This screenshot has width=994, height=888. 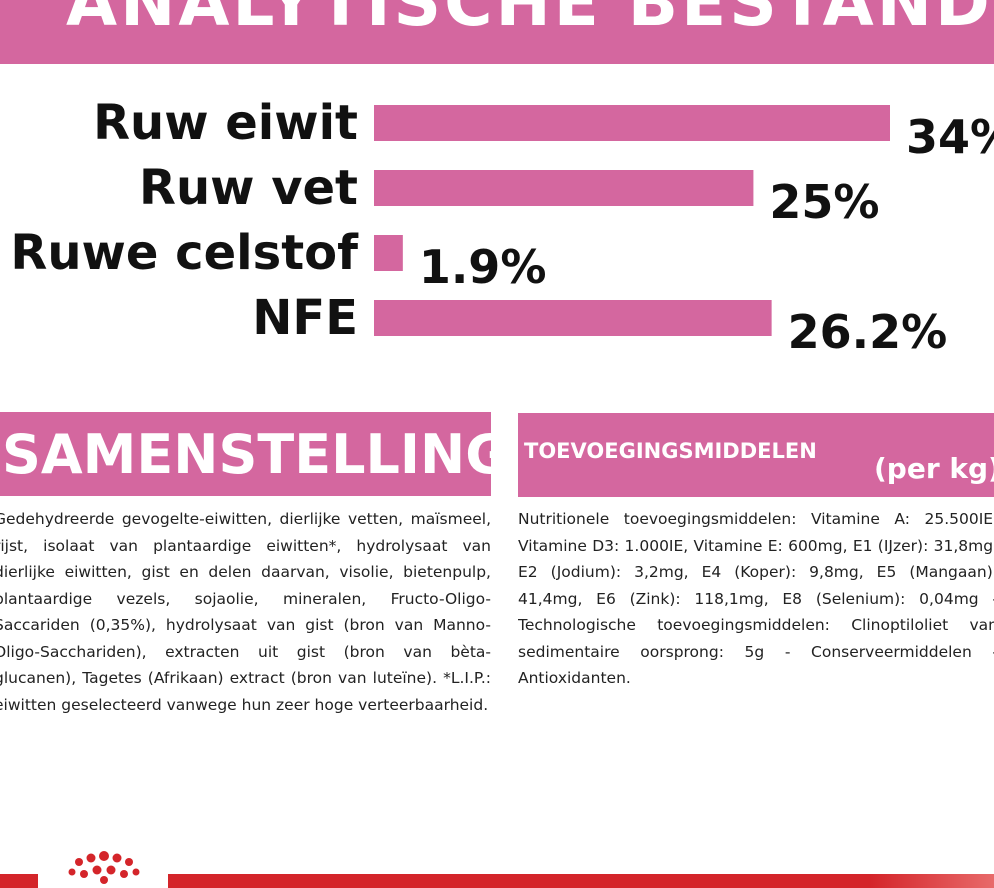 What do you see at coordinates (824, 202) in the screenshot?
I see `bar-value-label: 25%` at bounding box center [824, 202].